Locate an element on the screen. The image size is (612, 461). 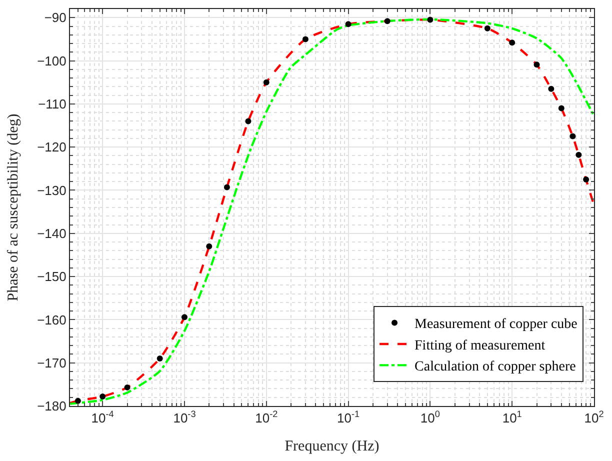
y-tick-label: −140 is located at coordinates (51, 233).